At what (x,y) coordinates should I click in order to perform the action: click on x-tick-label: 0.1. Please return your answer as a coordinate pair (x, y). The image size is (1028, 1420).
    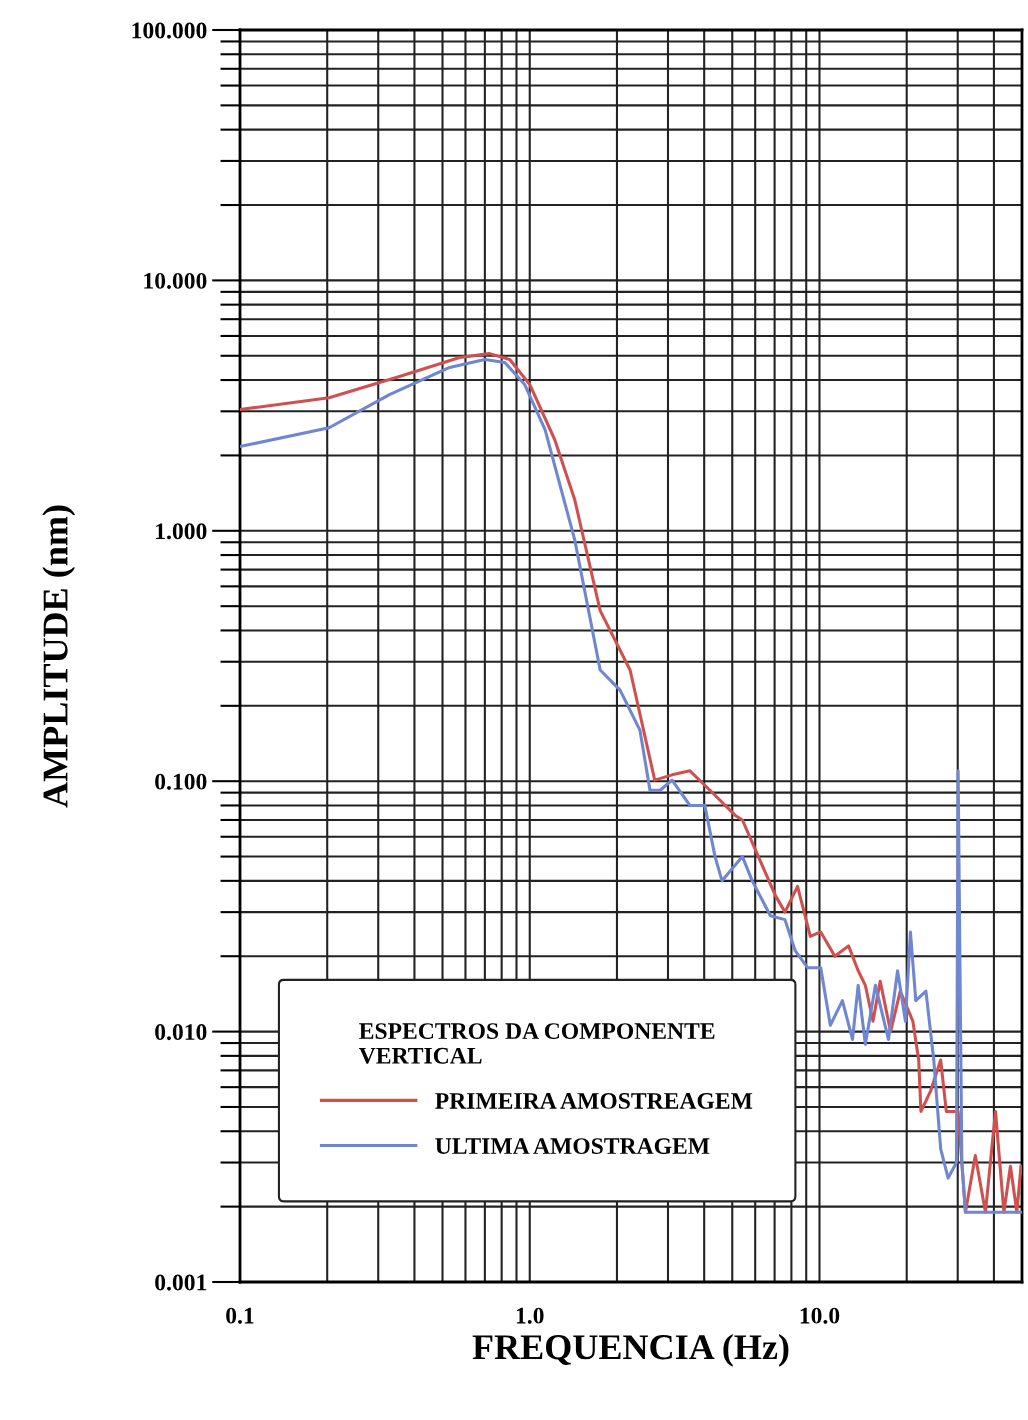
    Looking at the image, I should click on (240, 1315).